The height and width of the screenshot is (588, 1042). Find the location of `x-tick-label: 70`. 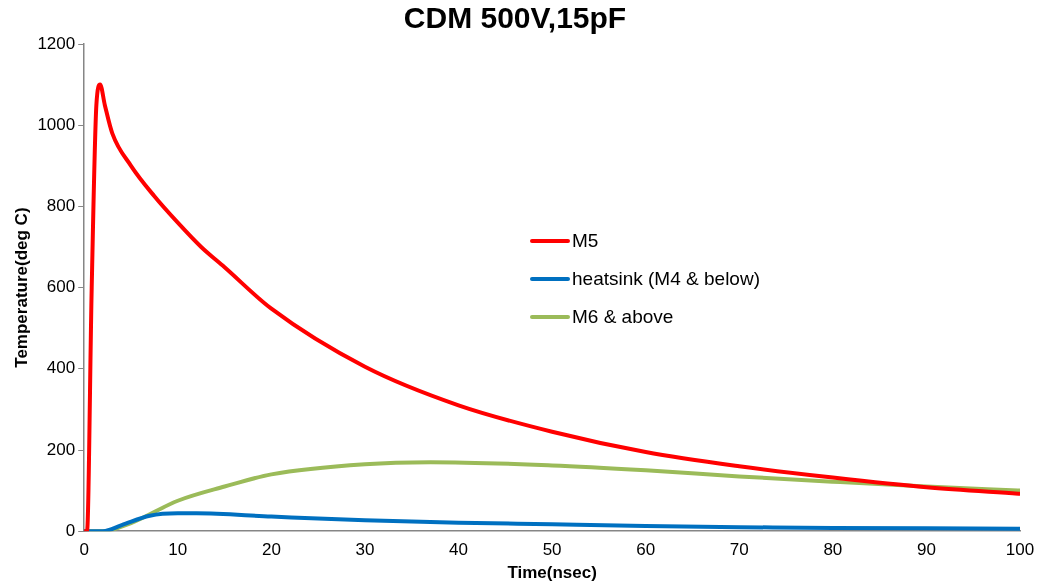

x-tick-label: 70 is located at coordinates (739, 550).